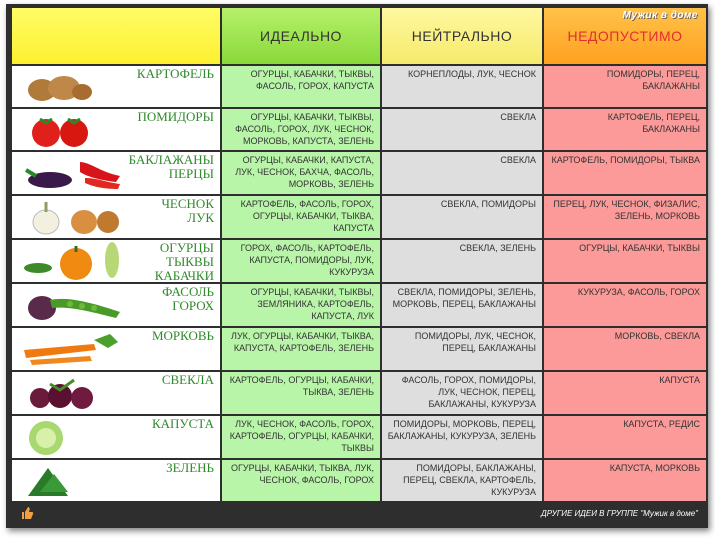 Image resolution: width=715 pixels, height=538 pixels. What do you see at coordinates (171, 166) in the screenshot?
I see `vegetable-name: БАКЛАЖАНЫ ПЕРЦЫ` at bounding box center [171, 166].